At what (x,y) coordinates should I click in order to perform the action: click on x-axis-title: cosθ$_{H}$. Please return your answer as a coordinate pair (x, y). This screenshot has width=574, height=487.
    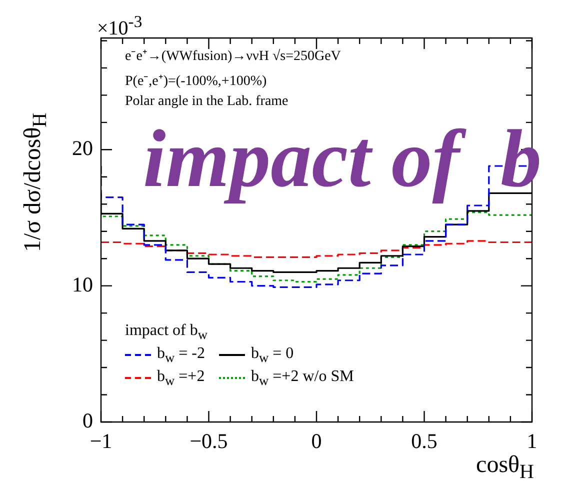
    Looking at the image, I should click on (505, 468).